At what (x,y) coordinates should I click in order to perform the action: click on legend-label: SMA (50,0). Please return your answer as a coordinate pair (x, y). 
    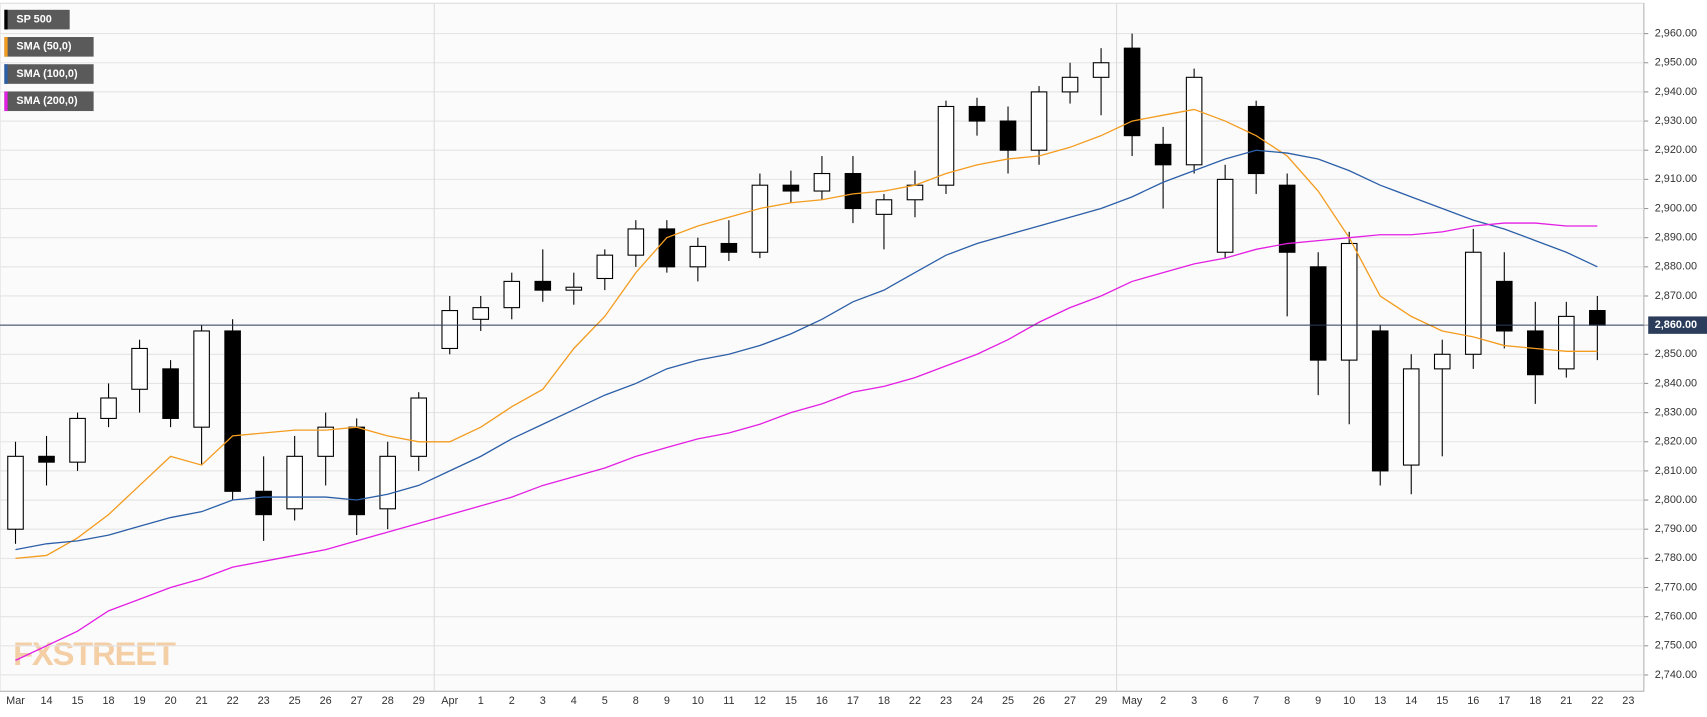
    Looking at the image, I should click on (44, 47).